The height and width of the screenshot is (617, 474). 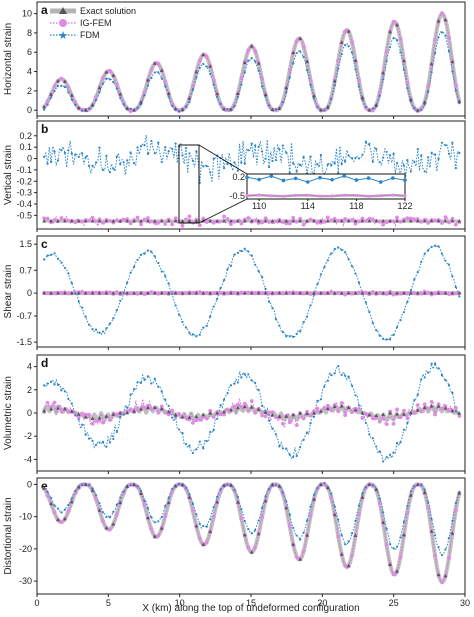 I want to click on panel-letter: d, so click(x=44, y=363).